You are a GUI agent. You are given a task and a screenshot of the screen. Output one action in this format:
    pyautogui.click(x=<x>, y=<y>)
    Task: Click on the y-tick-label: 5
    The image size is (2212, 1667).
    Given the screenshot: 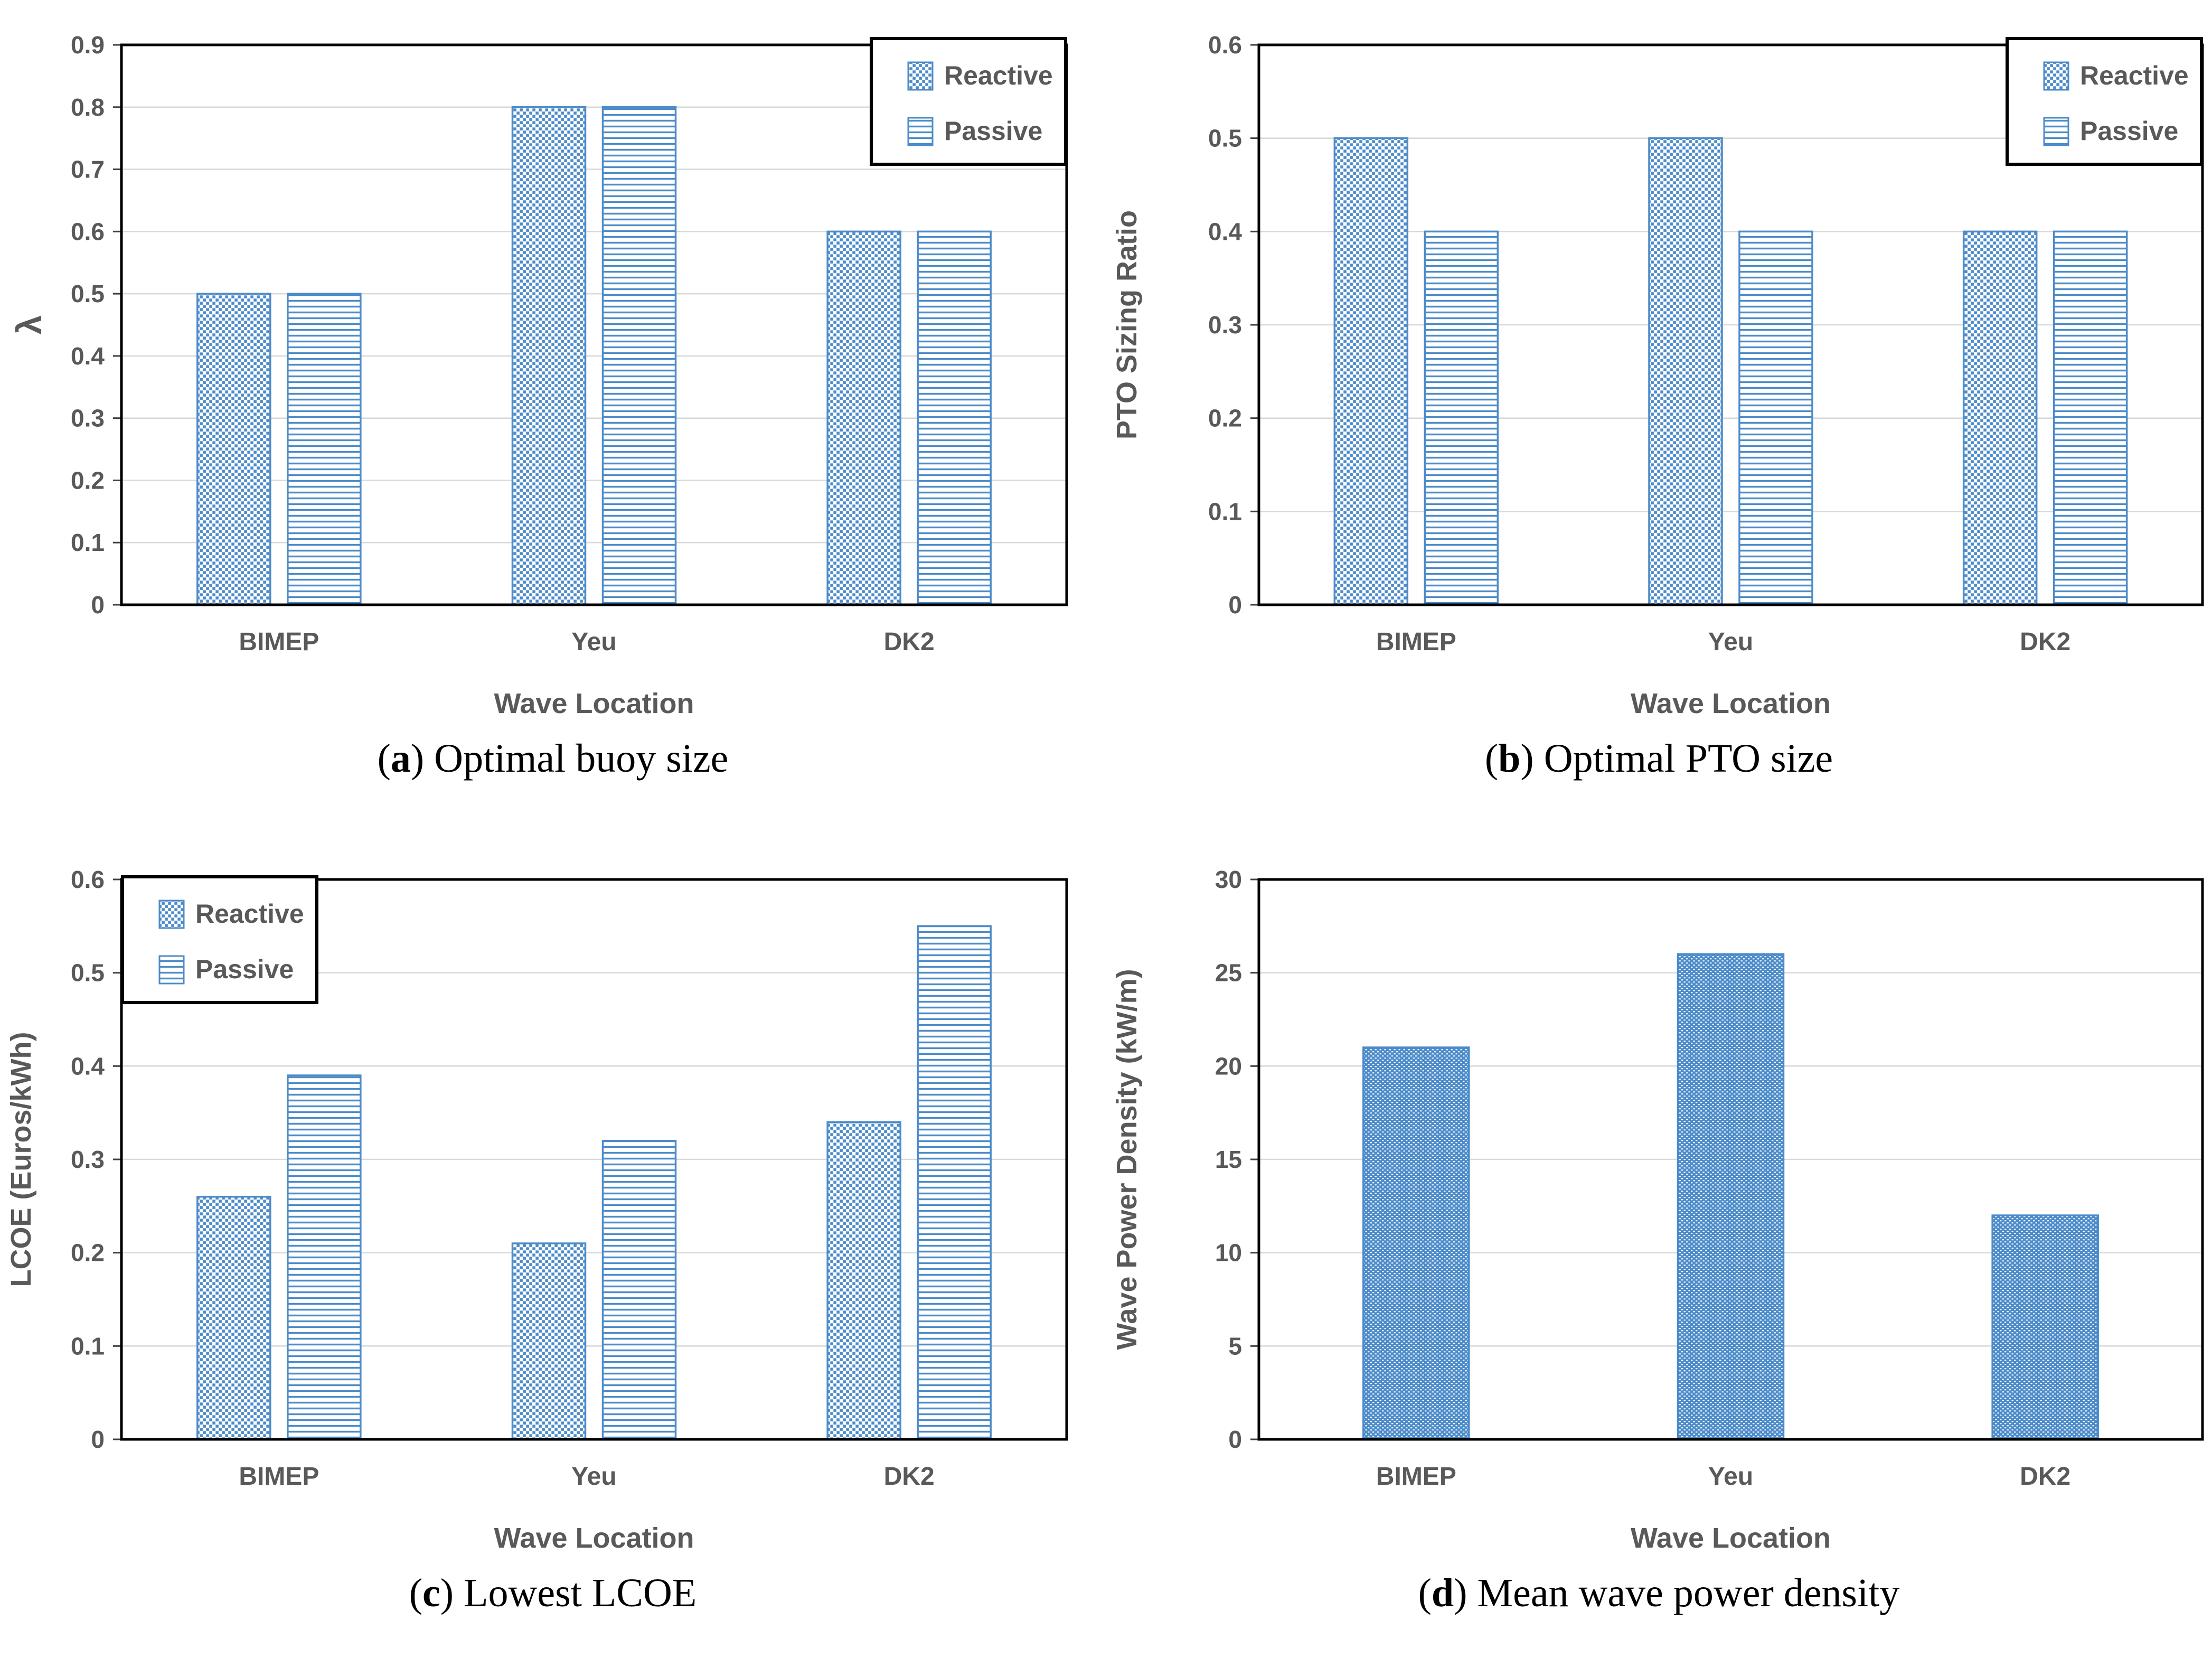 What is the action you would take?
    pyautogui.click(x=1235, y=1346)
    